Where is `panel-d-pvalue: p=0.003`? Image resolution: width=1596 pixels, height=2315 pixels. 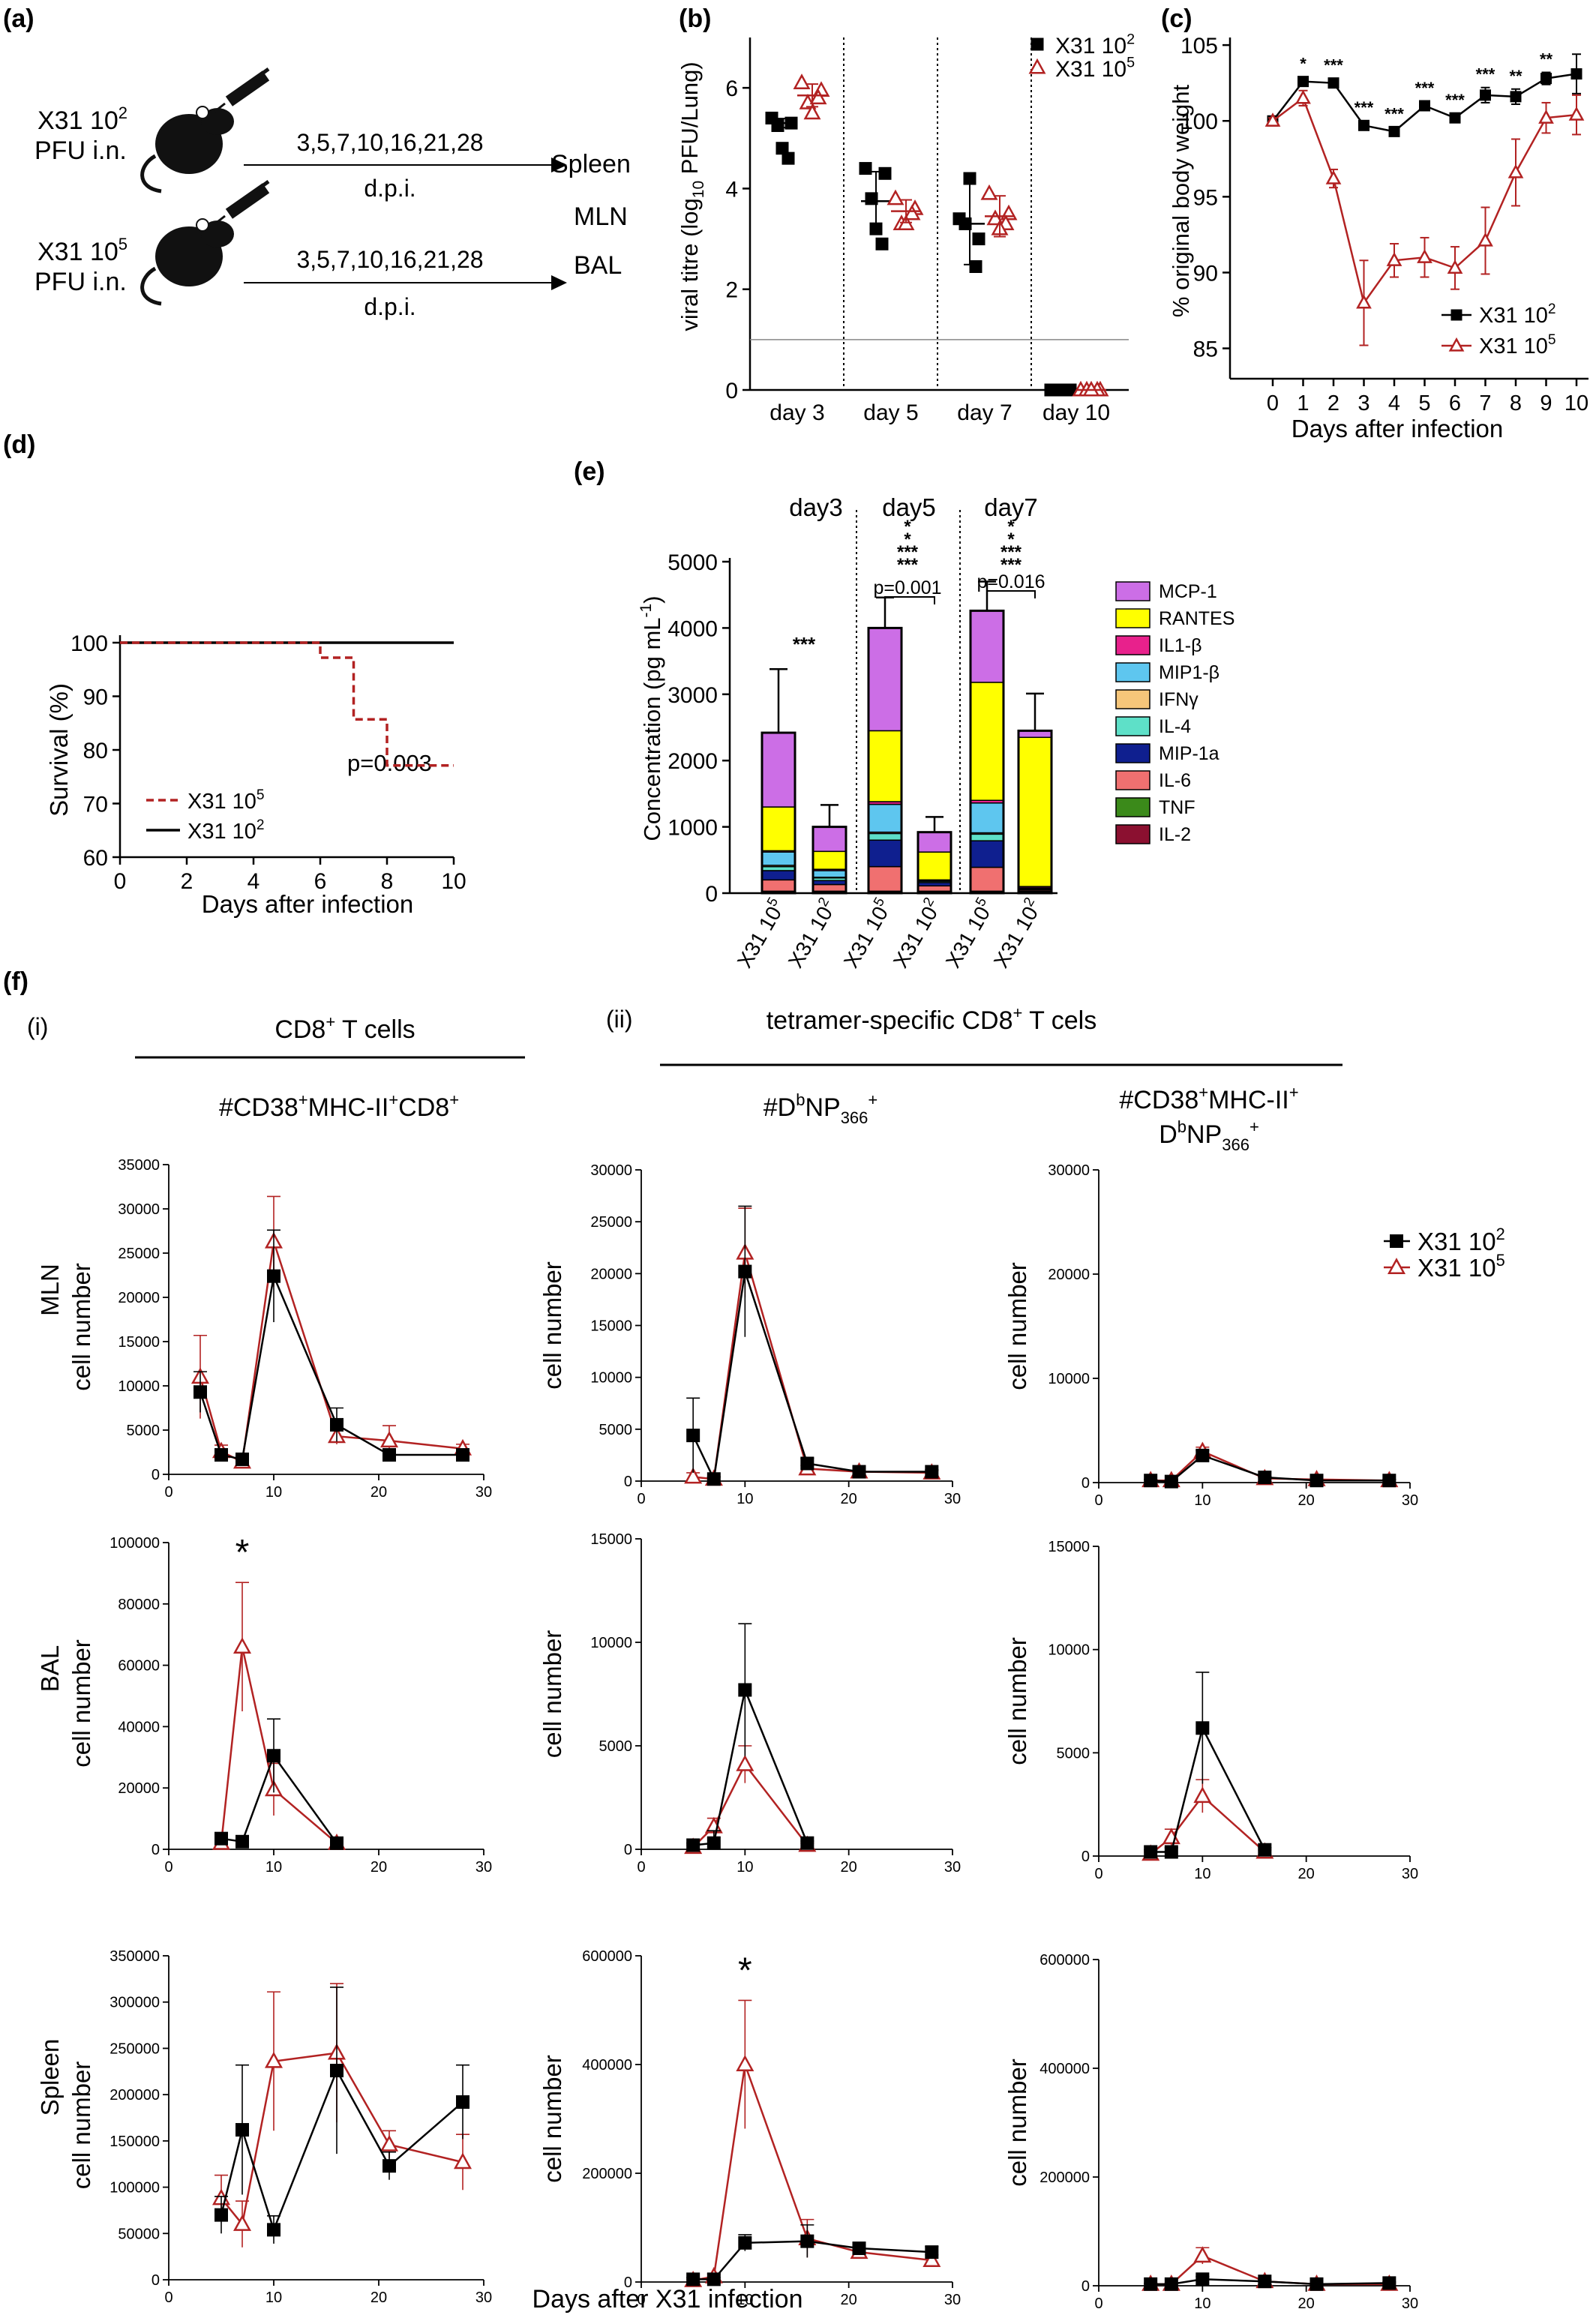
panel-d-pvalue: p=0.003 is located at coordinates (389, 763).